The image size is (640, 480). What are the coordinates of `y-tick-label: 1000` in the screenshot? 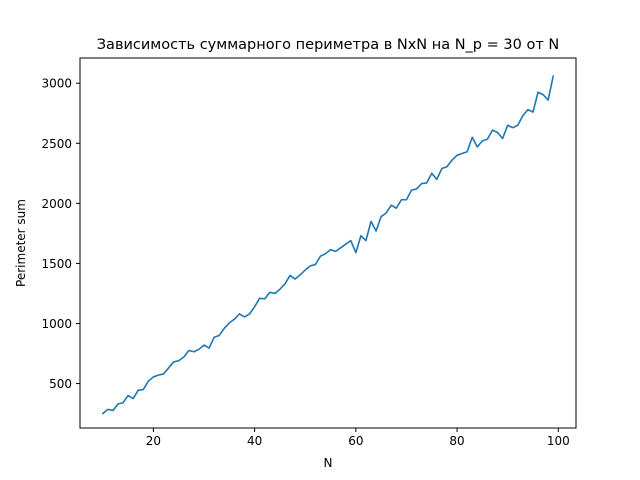 It's located at (56, 324).